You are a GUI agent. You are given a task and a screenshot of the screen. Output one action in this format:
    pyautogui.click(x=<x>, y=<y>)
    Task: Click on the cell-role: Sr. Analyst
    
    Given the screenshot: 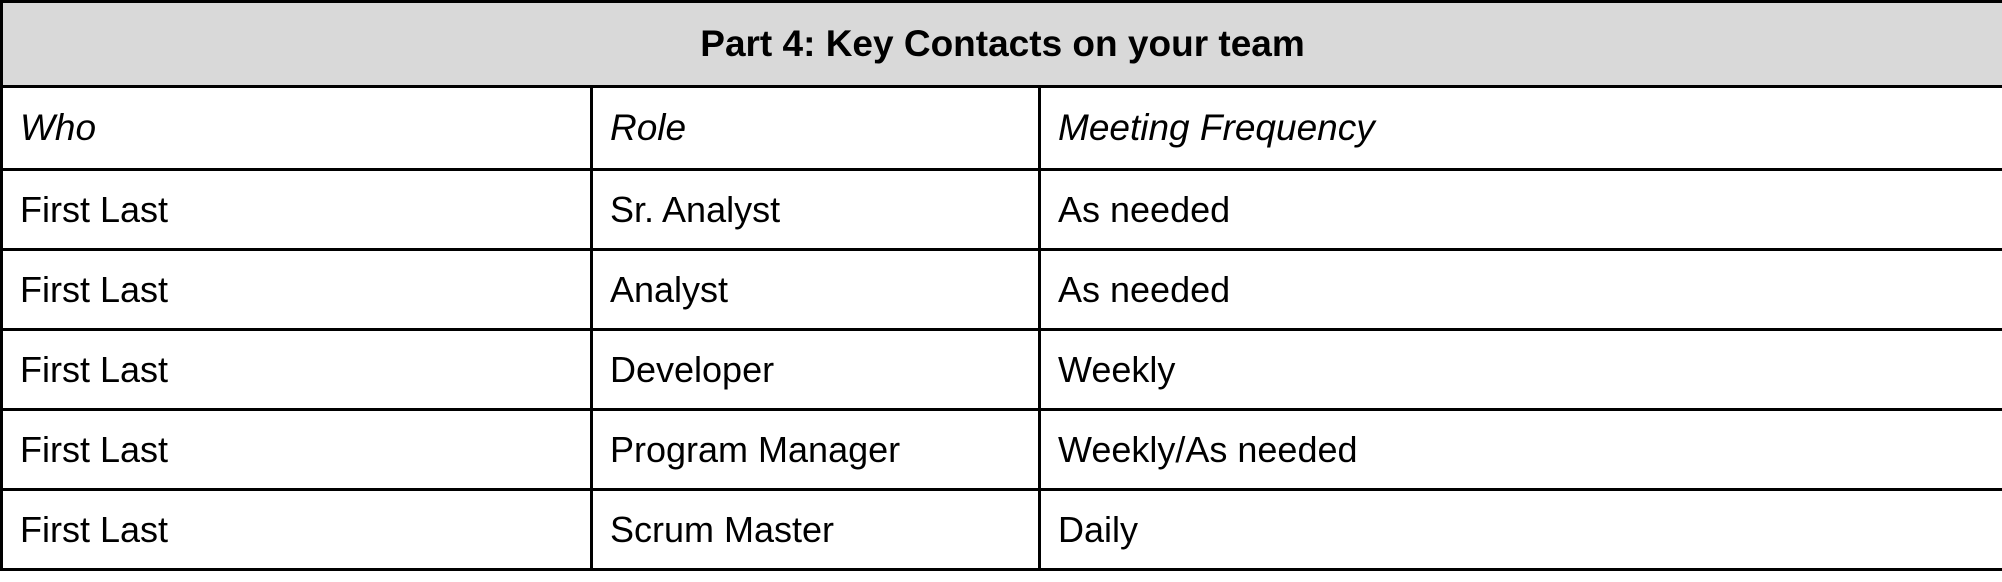 What is the action you would take?
    pyautogui.click(x=815, y=209)
    